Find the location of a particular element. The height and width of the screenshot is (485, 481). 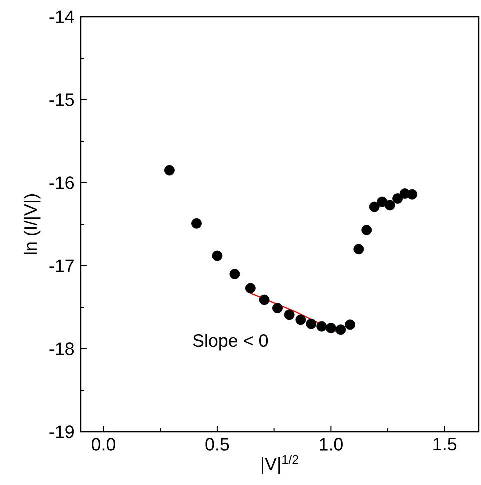

x-tick-label: 0.5 is located at coordinates (218, 444).